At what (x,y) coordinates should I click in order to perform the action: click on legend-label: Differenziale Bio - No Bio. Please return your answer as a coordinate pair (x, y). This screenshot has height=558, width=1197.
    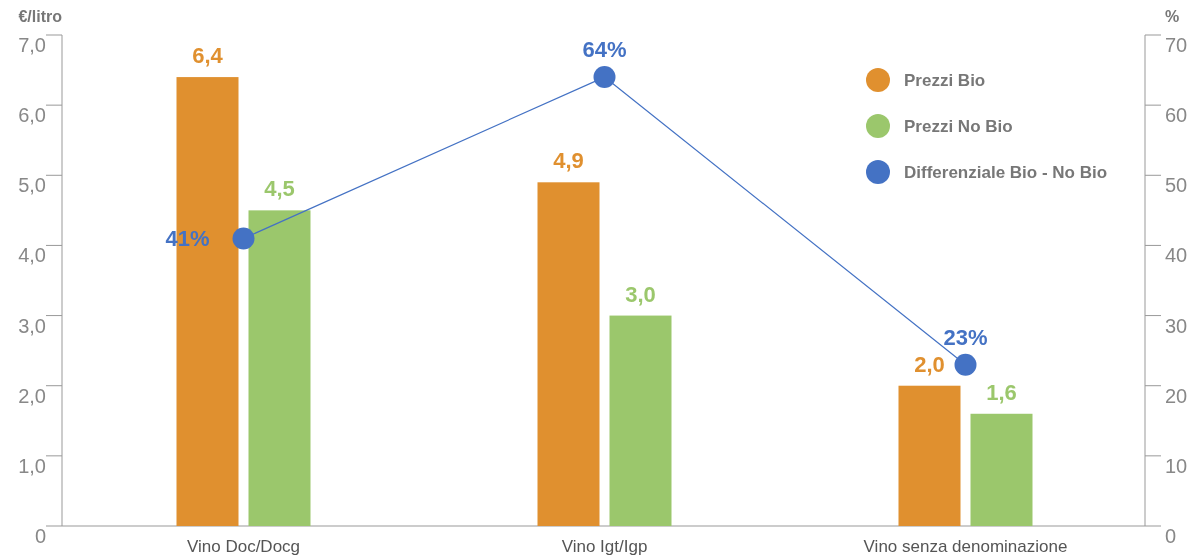
    Looking at the image, I should click on (1006, 172).